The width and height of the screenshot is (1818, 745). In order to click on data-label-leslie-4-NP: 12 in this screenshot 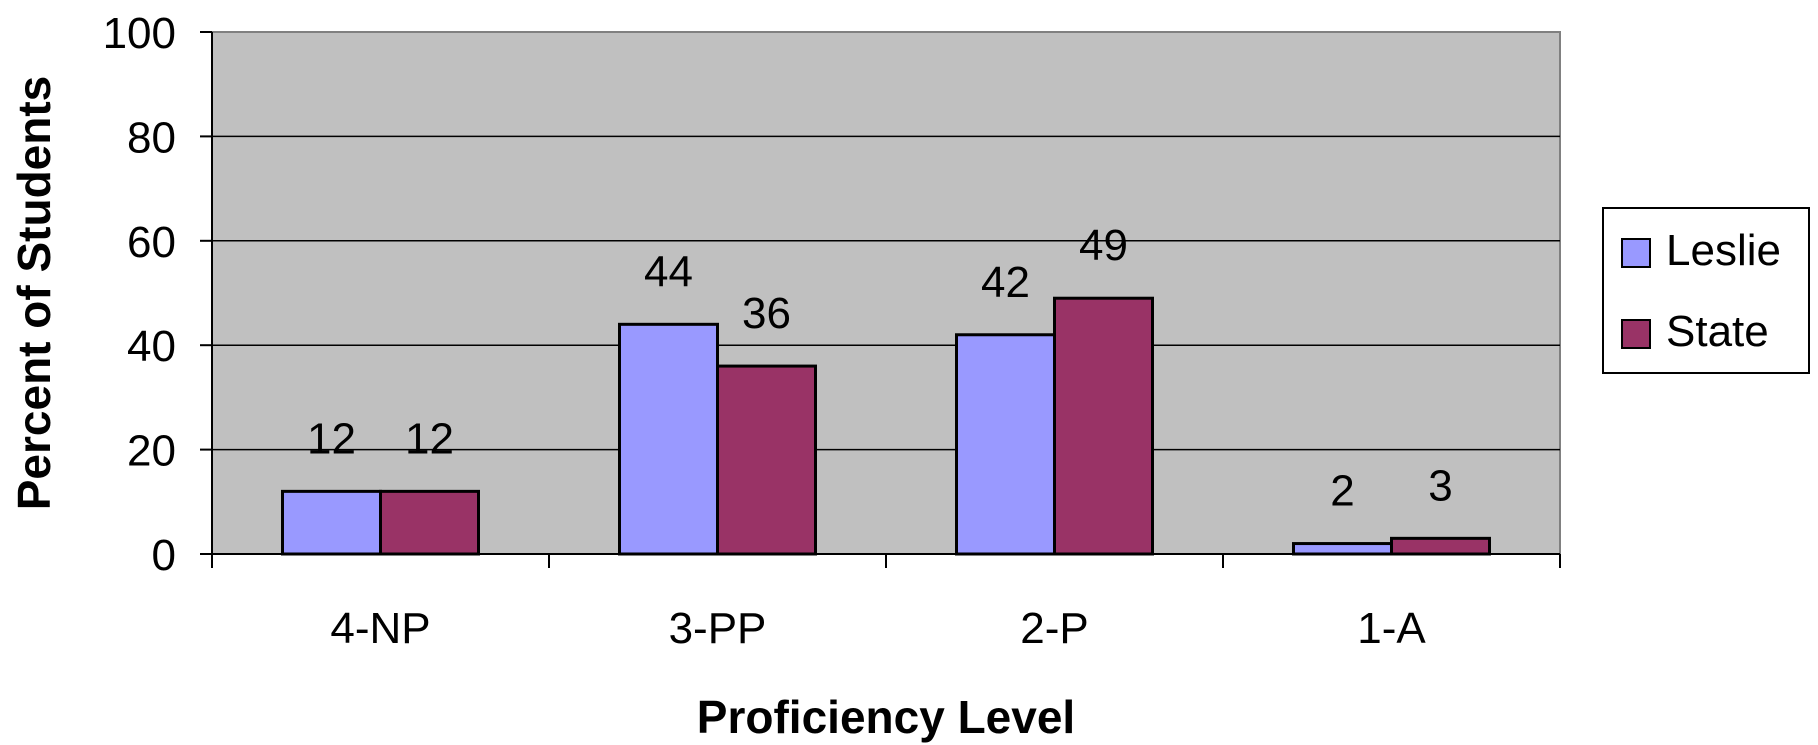, I will do `click(331, 438)`.